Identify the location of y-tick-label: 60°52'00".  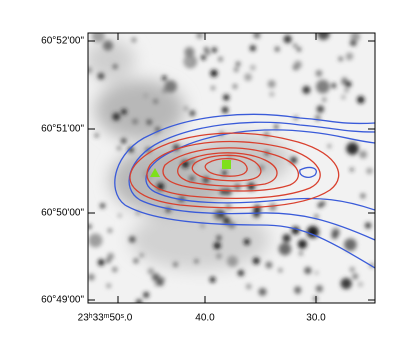
(62, 41).